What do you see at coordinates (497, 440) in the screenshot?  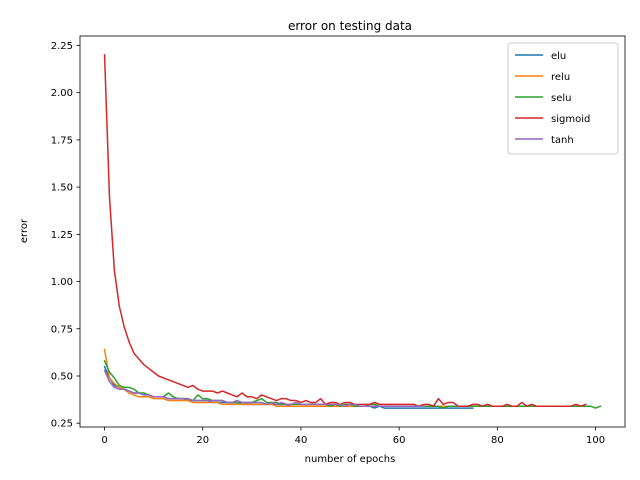 I see `x-tick-label: 80` at bounding box center [497, 440].